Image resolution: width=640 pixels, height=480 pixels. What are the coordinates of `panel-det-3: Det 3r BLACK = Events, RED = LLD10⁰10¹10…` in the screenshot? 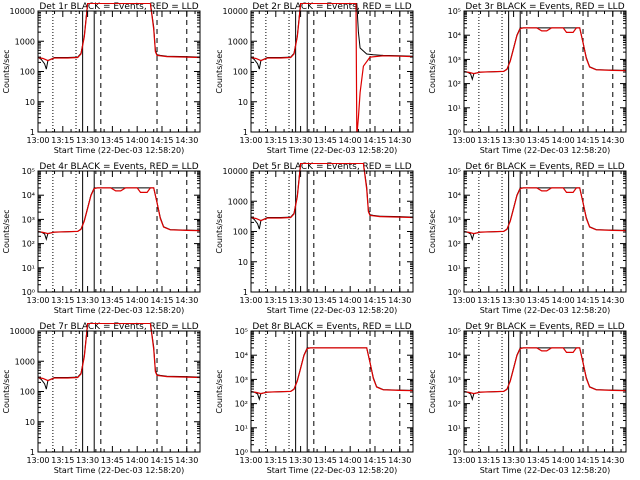 It's located at (527, 78).